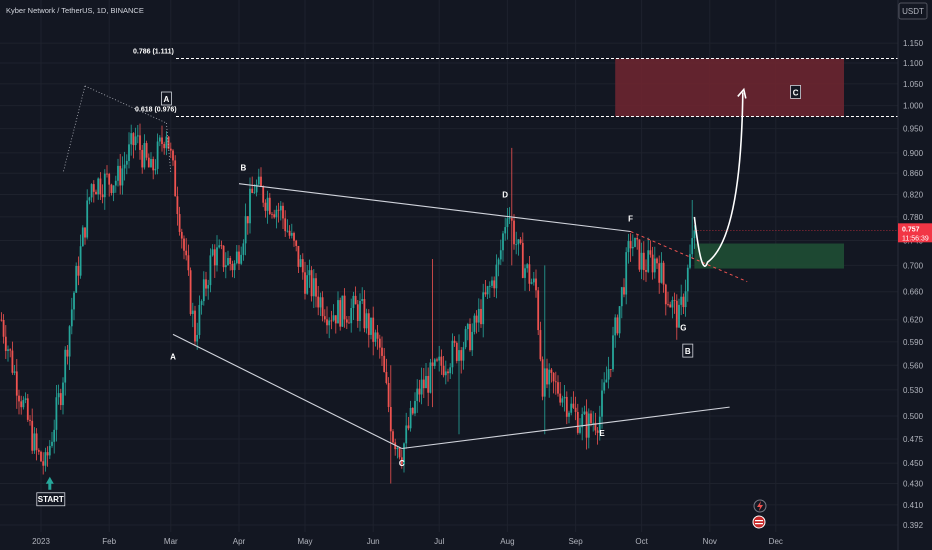  What do you see at coordinates (304, 541) in the screenshot?
I see `x-tick-label: May` at bounding box center [304, 541].